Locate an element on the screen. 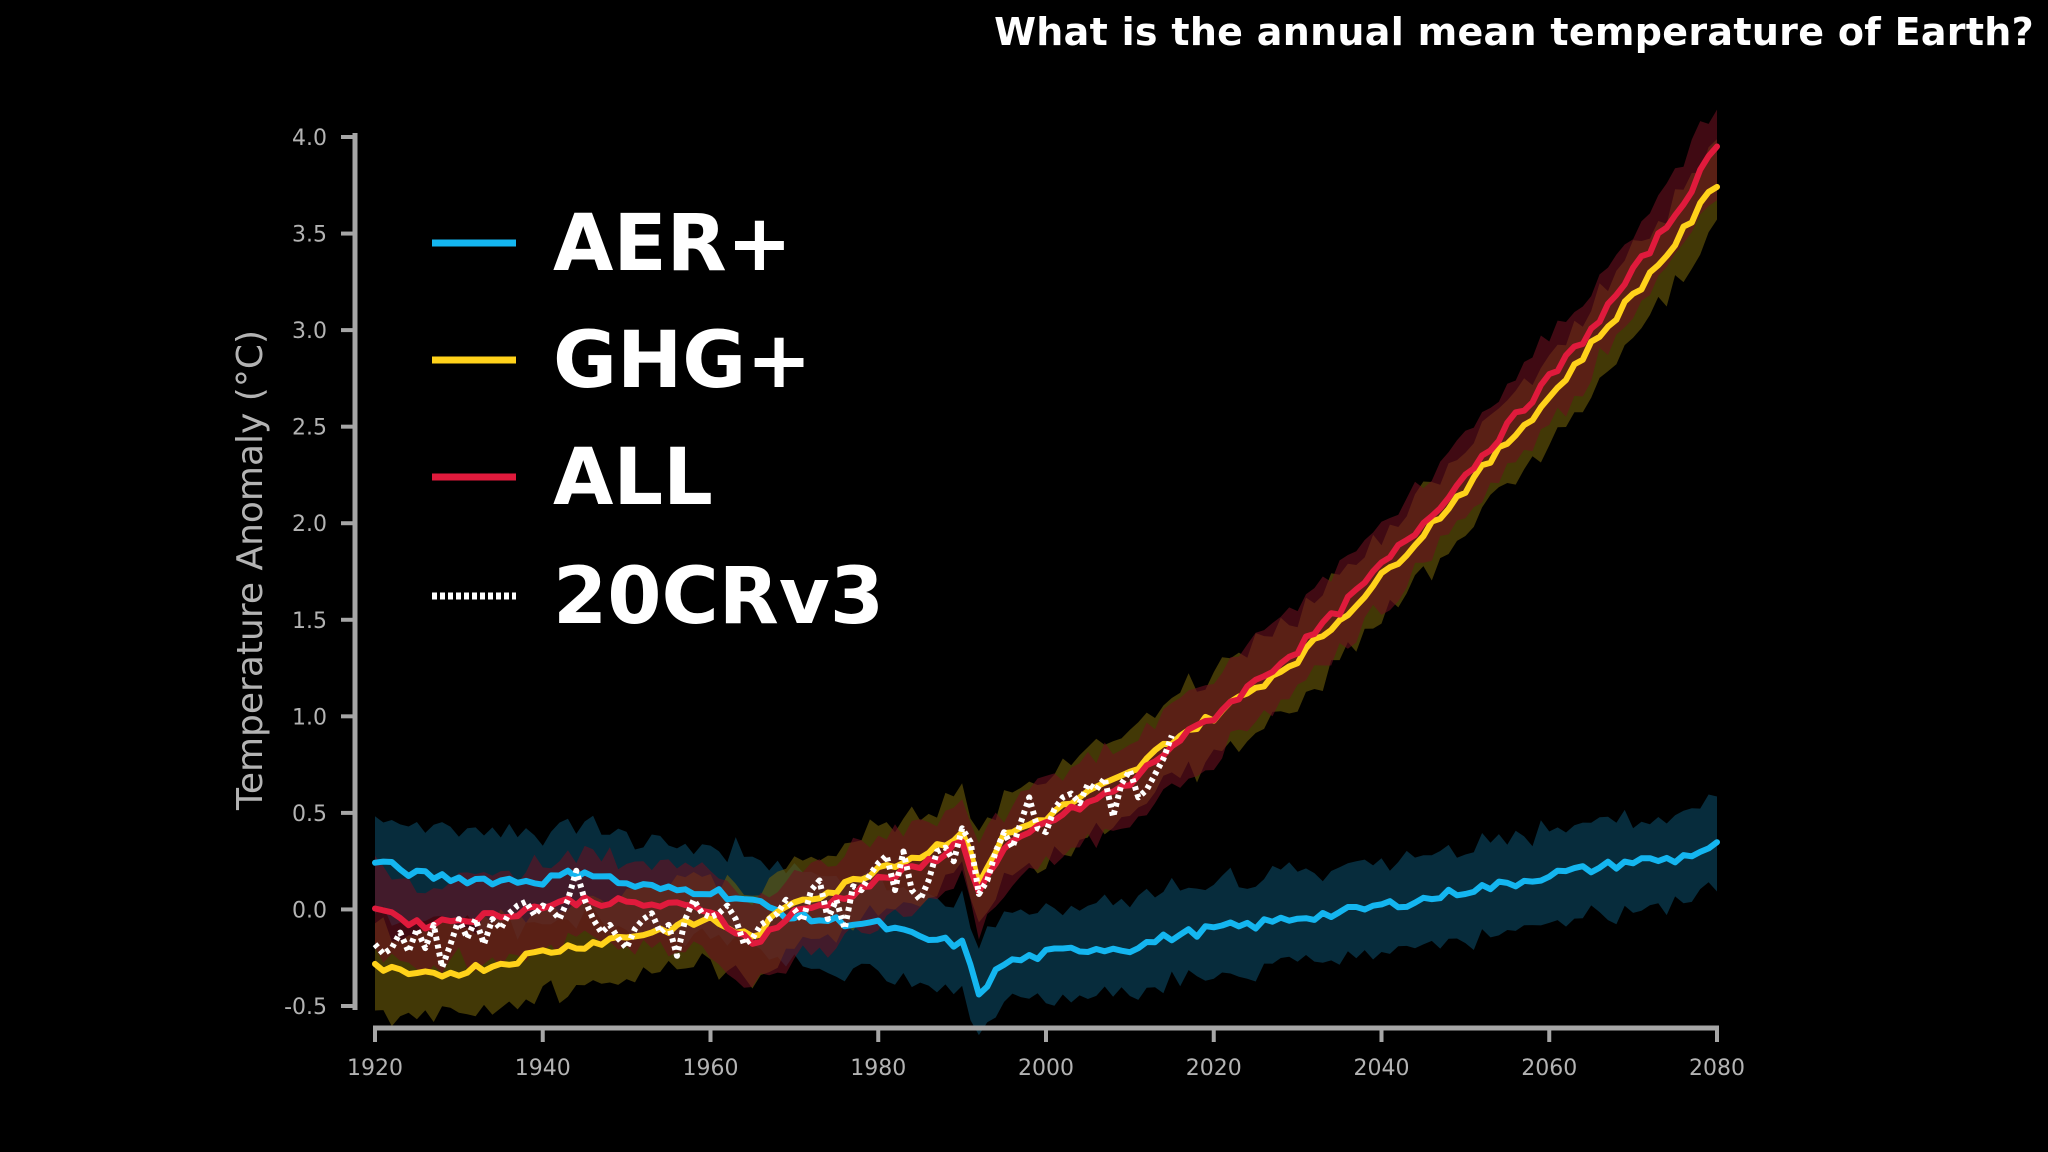 The height and width of the screenshot is (1152, 2048). y-tick-label: 4.0 is located at coordinates (309, 138).